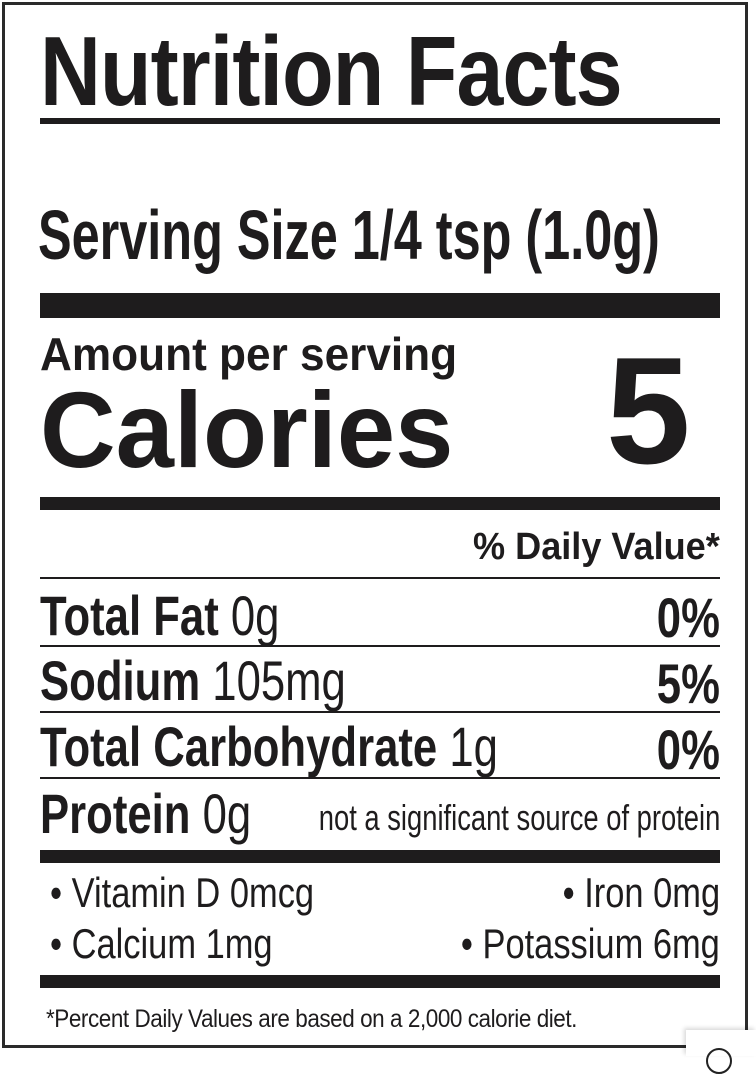  I want to click on nutrient-name: Total Fat, so click(129, 615).